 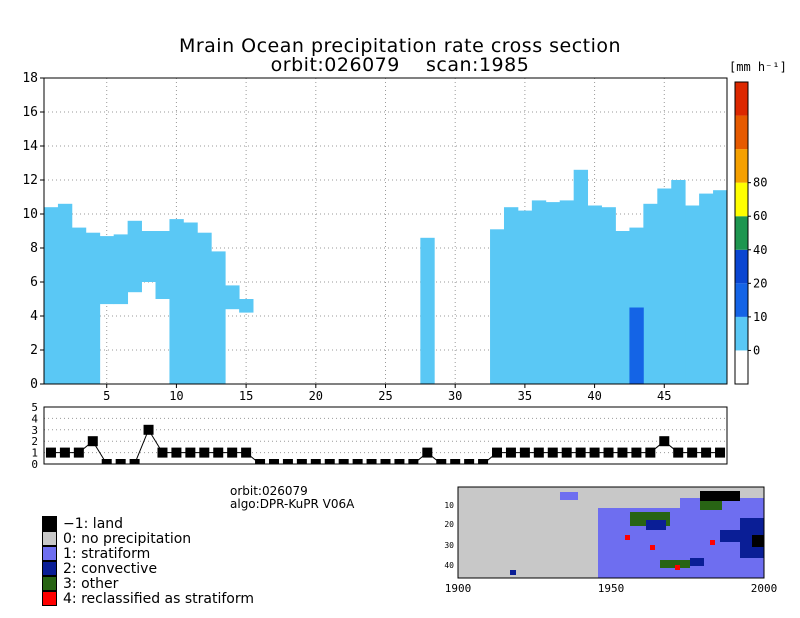 I want to click on legend-item: 3: other, so click(x=80, y=583).